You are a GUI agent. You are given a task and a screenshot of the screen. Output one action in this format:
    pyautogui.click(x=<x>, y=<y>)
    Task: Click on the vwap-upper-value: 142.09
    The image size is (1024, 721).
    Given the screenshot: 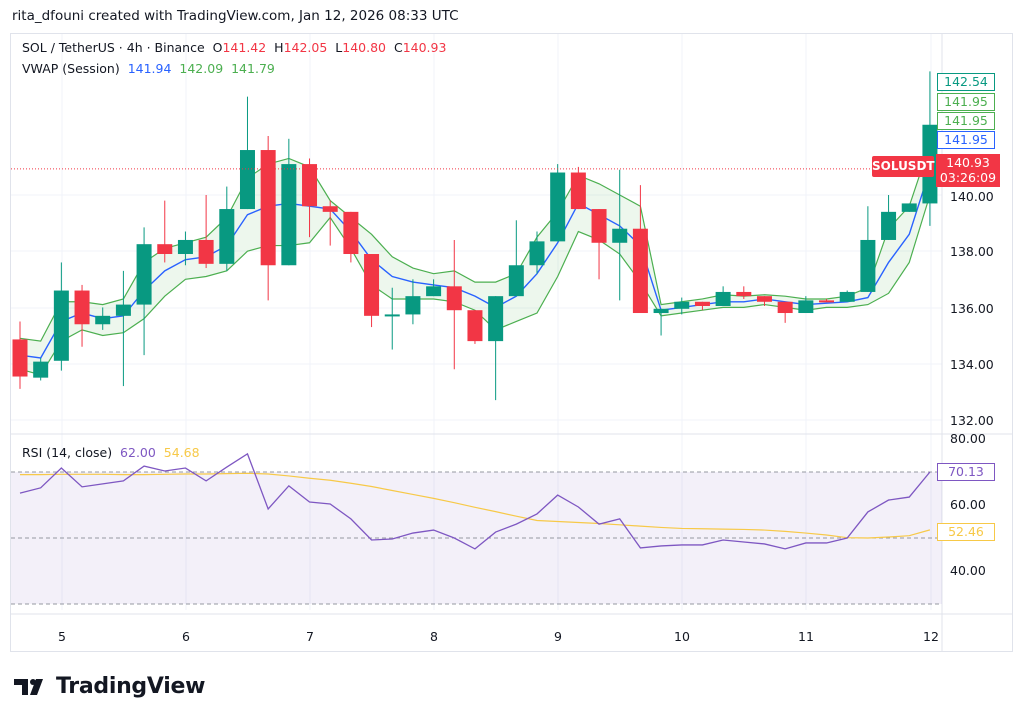 What is the action you would take?
    pyautogui.click(x=201, y=68)
    